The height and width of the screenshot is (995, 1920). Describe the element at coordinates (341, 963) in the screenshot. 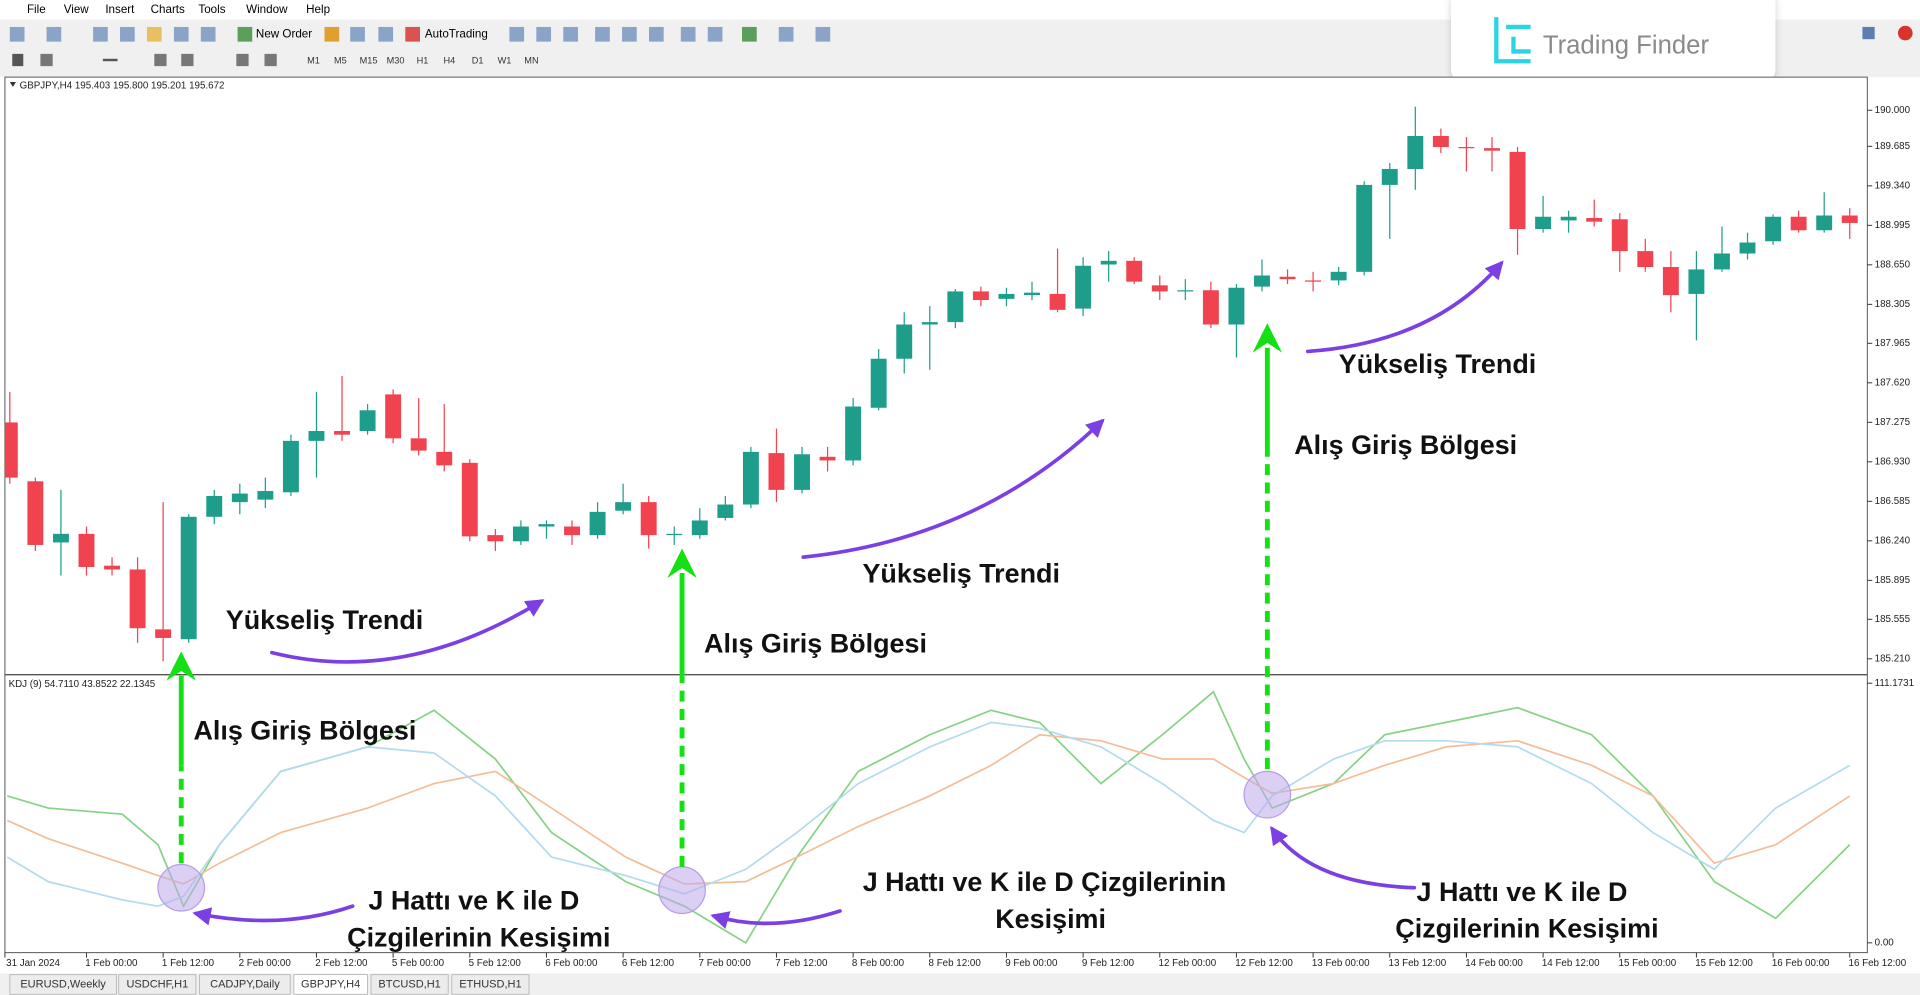

I see `x-tick-label: 2 Feb 12:00` at that location.